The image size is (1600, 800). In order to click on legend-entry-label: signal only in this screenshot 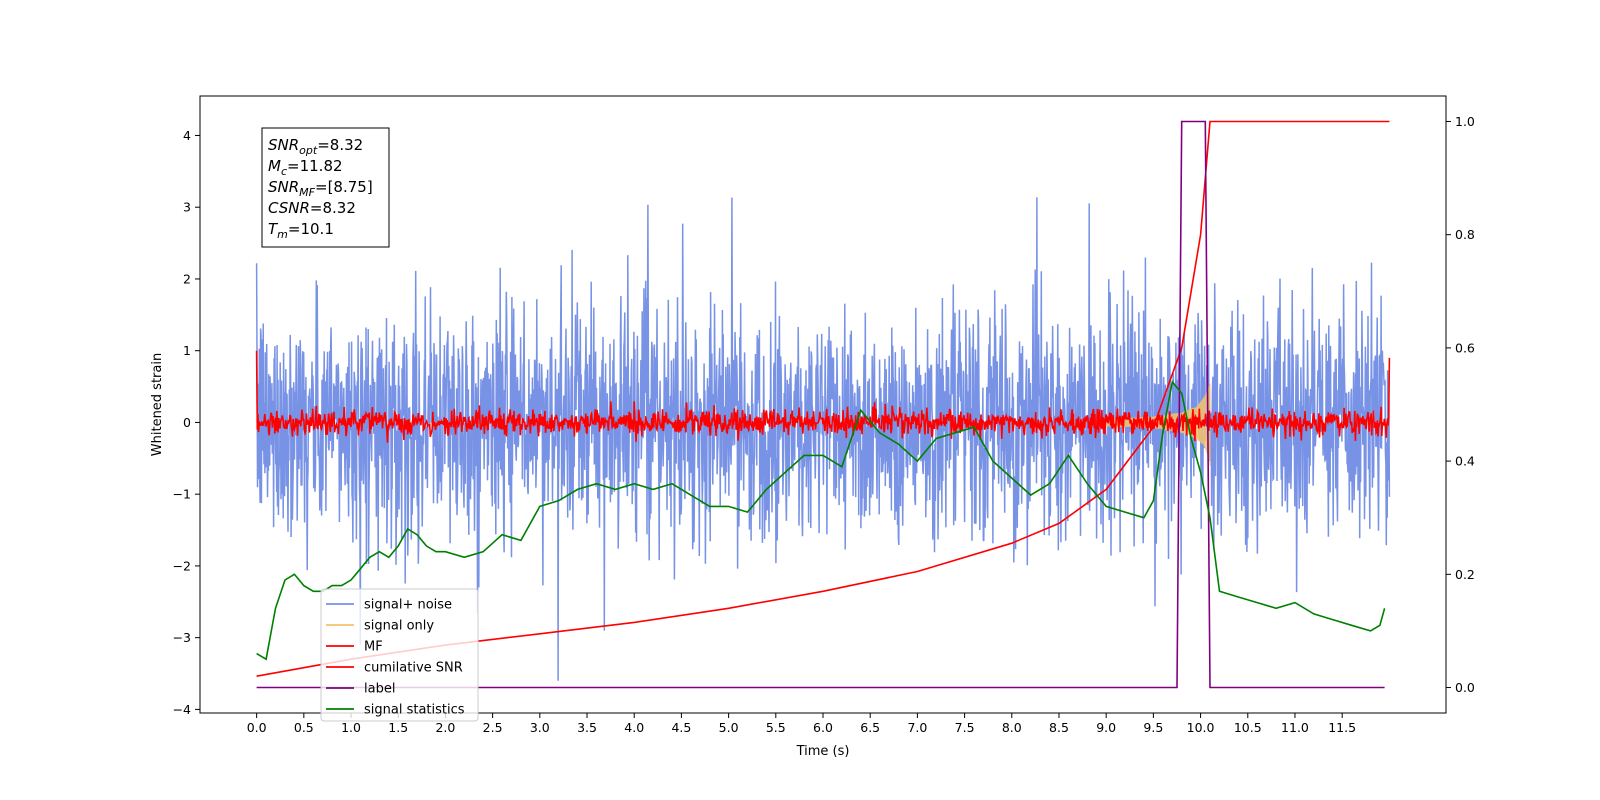, I will do `click(399, 626)`.